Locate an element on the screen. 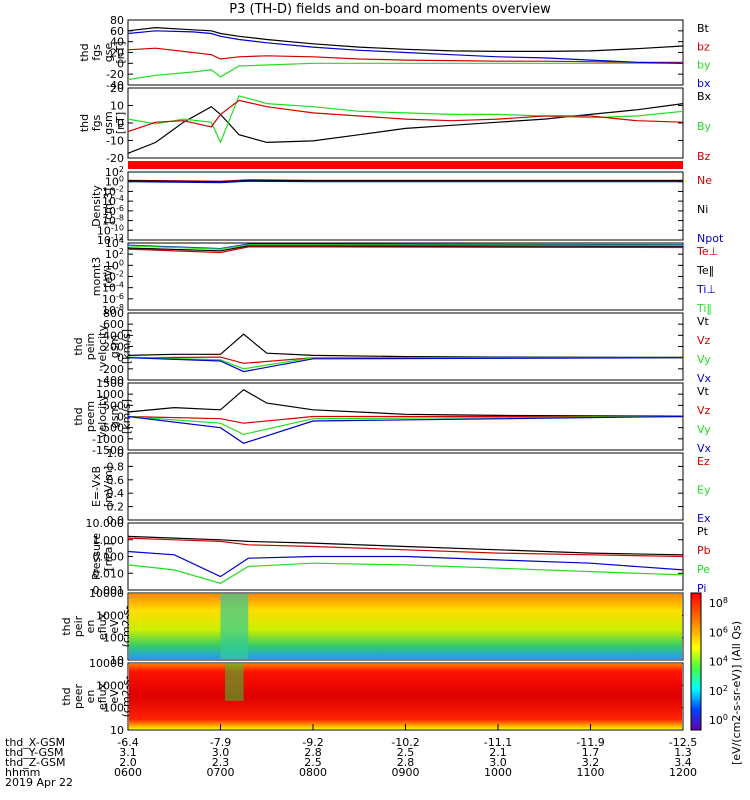 The height and width of the screenshot is (800, 750). y-tick-label: 10⁻⁴ is located at coordinates (113, 288).